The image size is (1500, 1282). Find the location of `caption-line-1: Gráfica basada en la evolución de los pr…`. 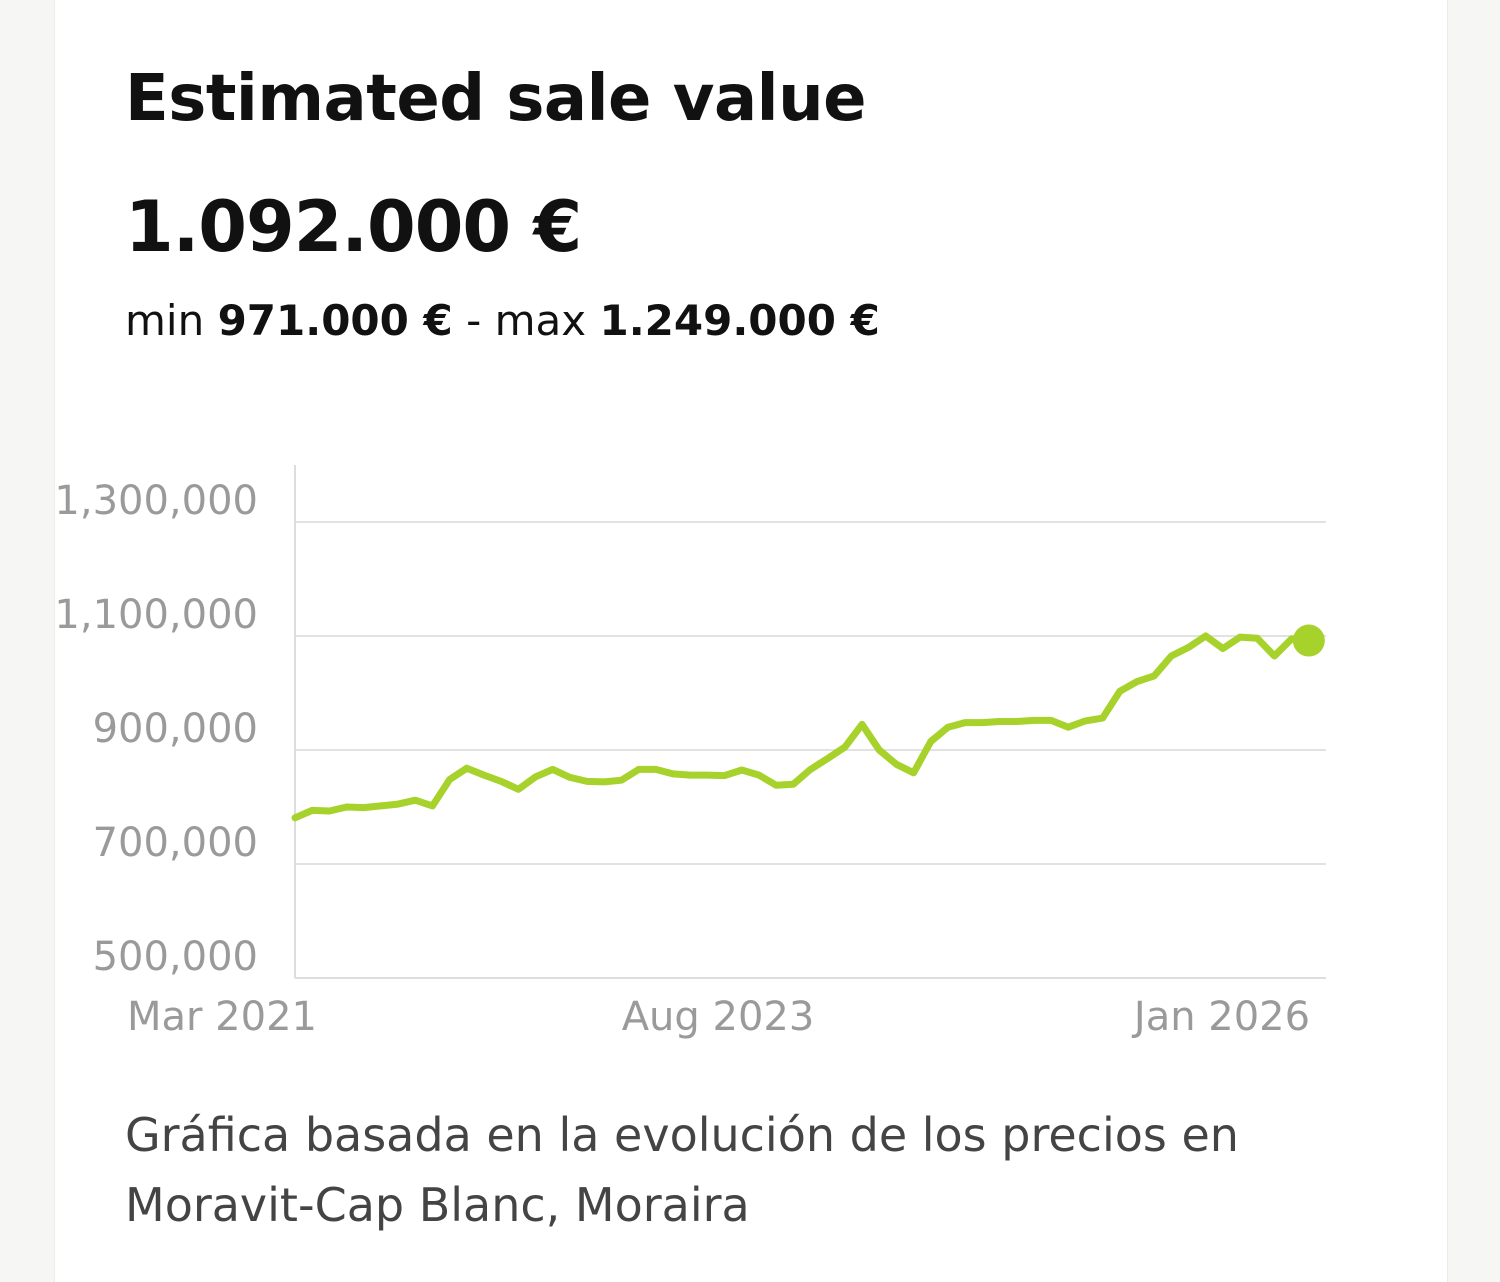

caption-line-1: Gráfica basada en la evolución de los pr… is located at coordinates (682, 1135).